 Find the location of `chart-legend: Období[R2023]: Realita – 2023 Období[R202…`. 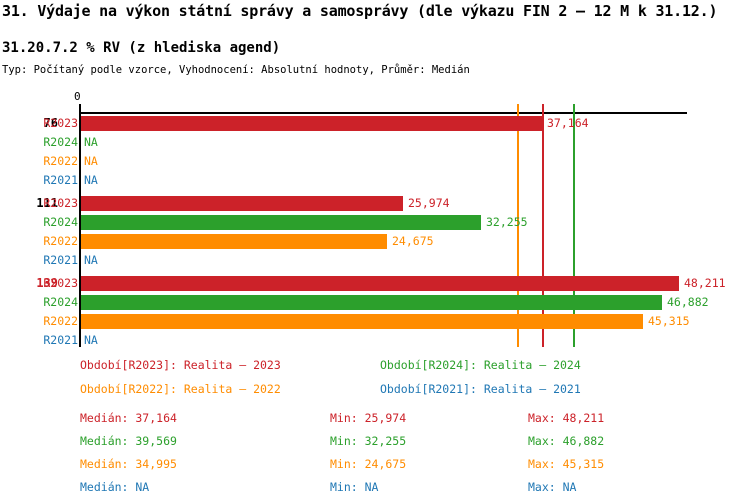

chart-legend: Období[R2023]: Realita – 2023 Období[R202… is located at coordinates (375, 383).